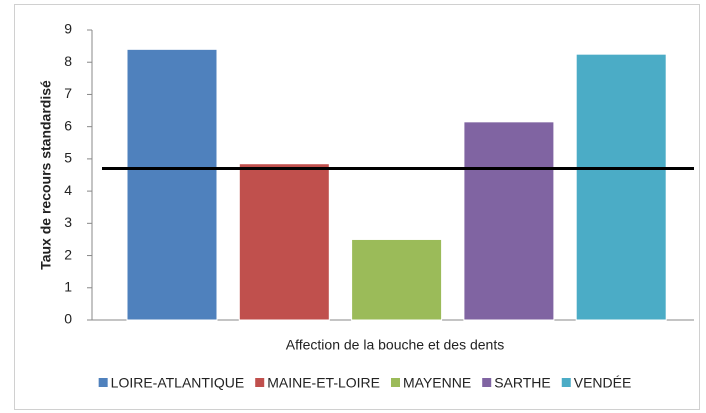 The height and width of the screenshot is (413, 706). Describe the element at coordinates (68, 190) in the screenshot. I see `y-tick-label: 4` at that location.